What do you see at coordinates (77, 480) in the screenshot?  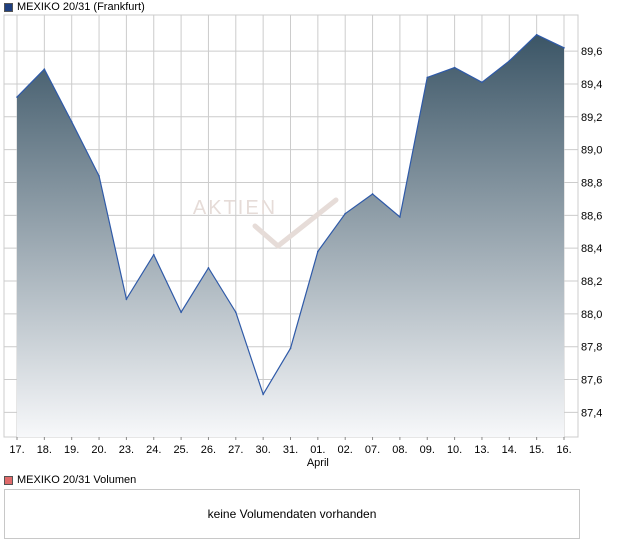 I see `volume-legend-label: MEXIKO 20/31 Volumen` at bounding box center [77, 480].